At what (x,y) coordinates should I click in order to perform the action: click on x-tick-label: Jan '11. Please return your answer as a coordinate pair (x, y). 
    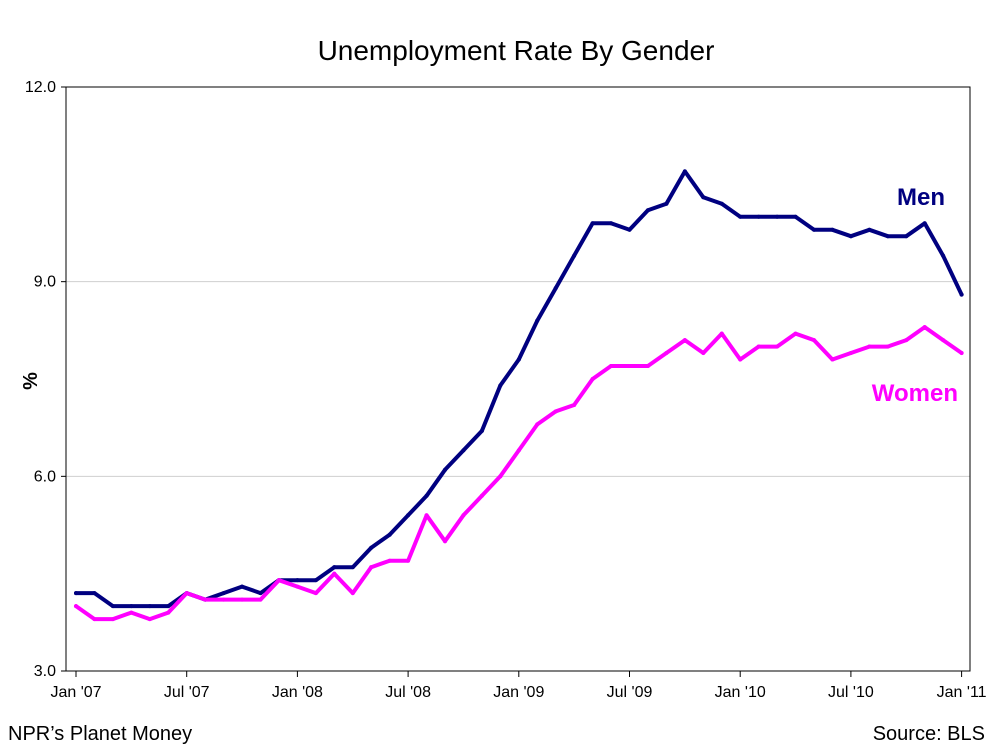
    Looking at the image, I should click on (962, 692).